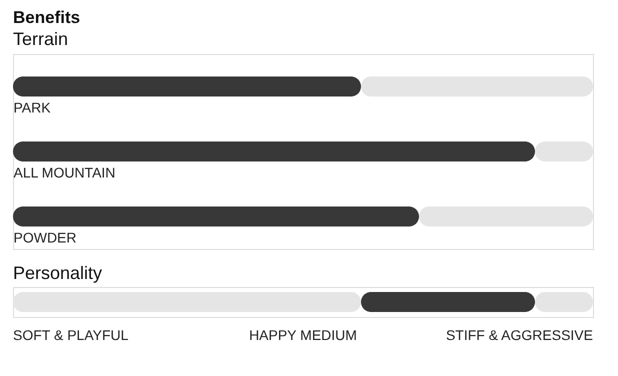 This screenshot has height=376, width=618. I want to click on y-tick-label: PARK, so click(33, 108).